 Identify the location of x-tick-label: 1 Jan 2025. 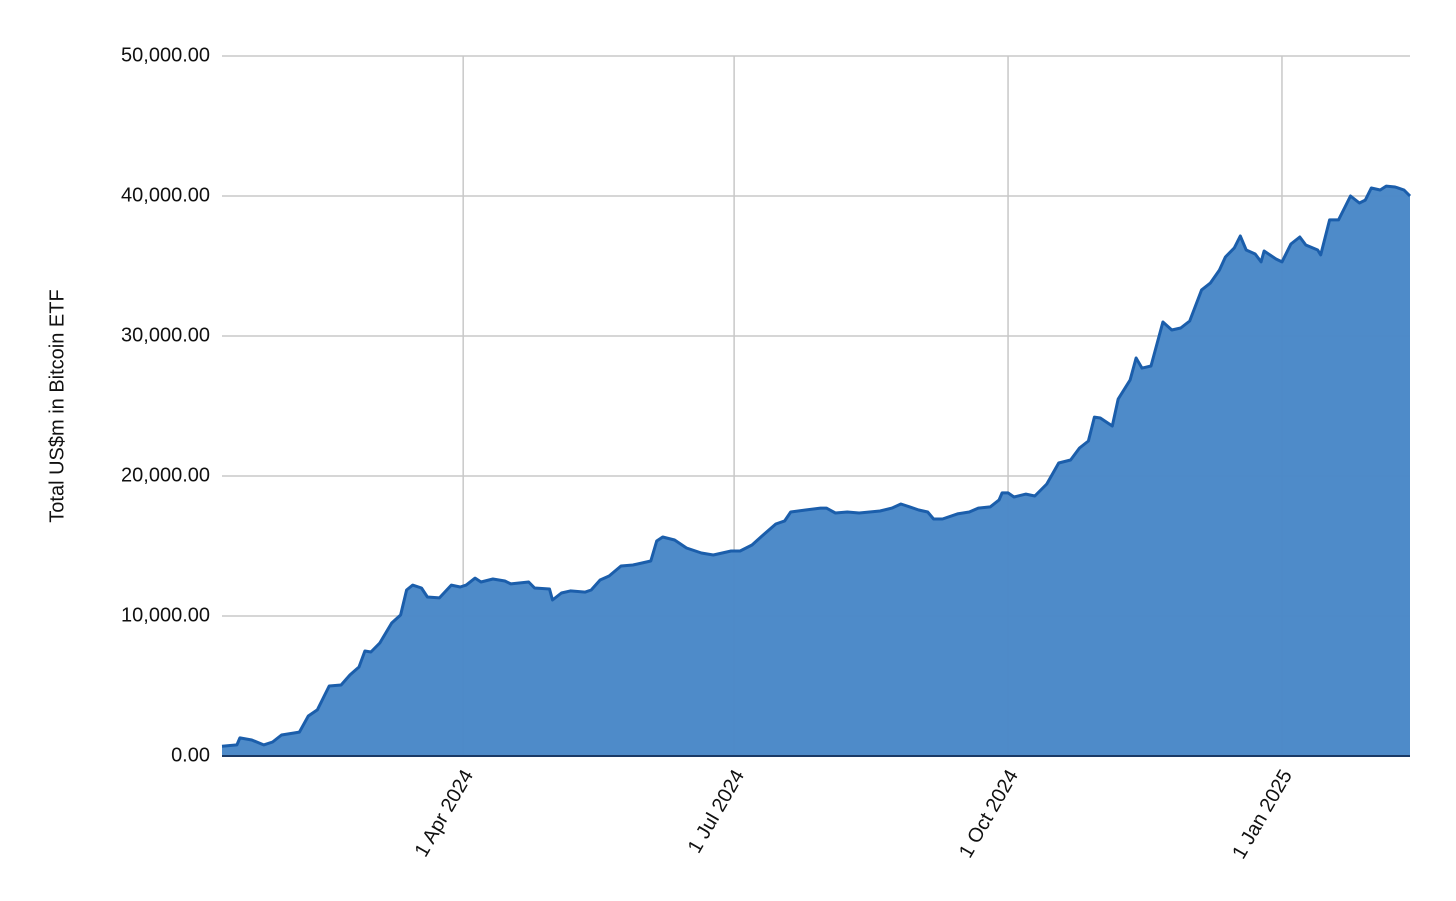
(1262, 814).